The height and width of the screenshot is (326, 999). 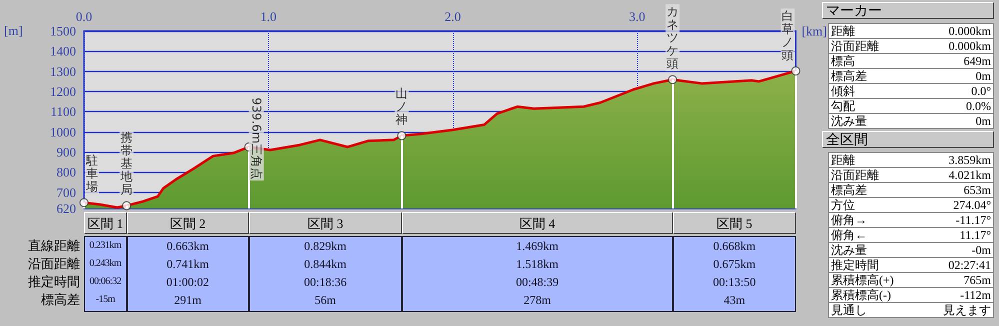 I want to click on y-tick-label: 620, so click(x=66, y=208).